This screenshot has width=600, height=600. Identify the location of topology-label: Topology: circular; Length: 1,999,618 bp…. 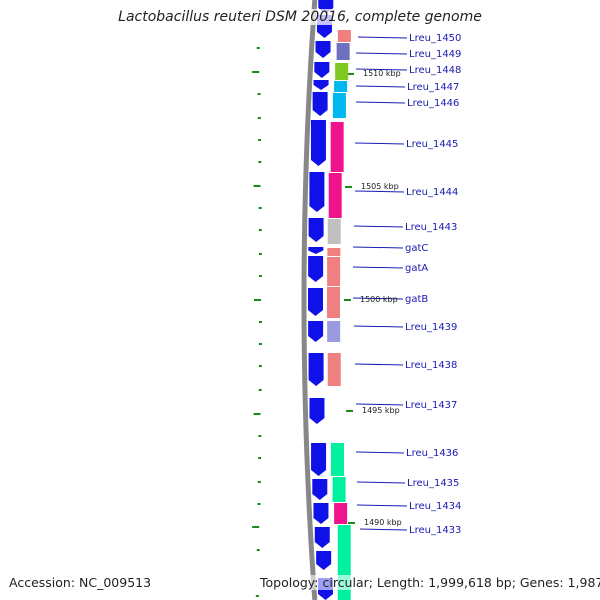
(430, 582).